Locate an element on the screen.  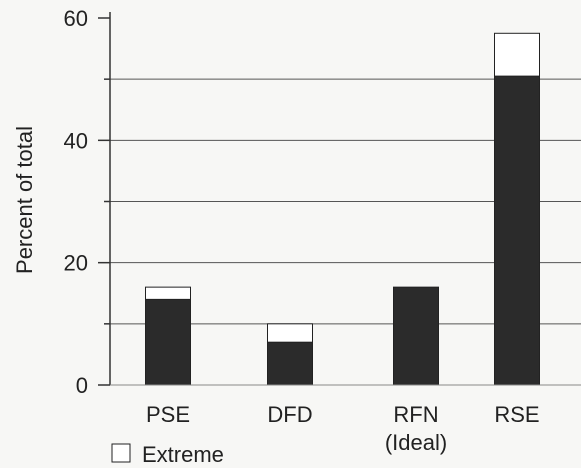
y-tick-label: 40 is located at coordinates (76, 140).